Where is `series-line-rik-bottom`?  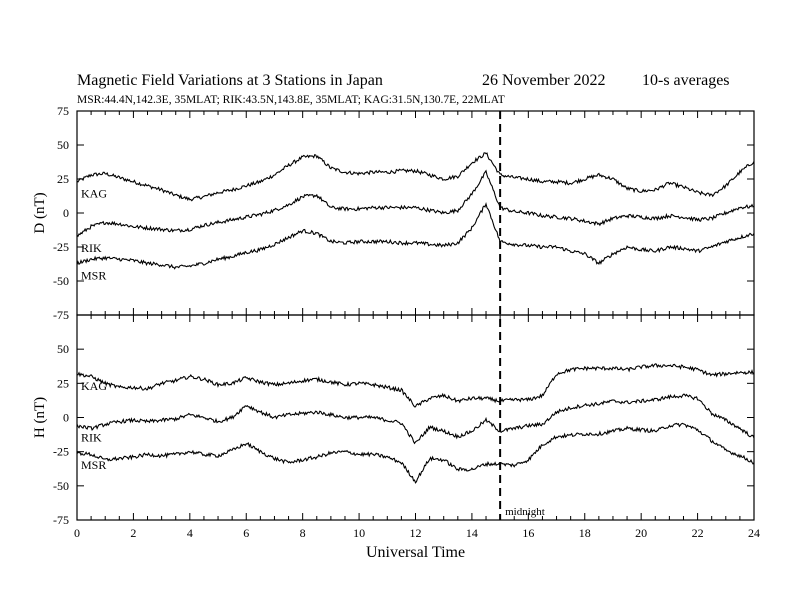
series-line-rik-bottom is located at coordinates (415, 419).